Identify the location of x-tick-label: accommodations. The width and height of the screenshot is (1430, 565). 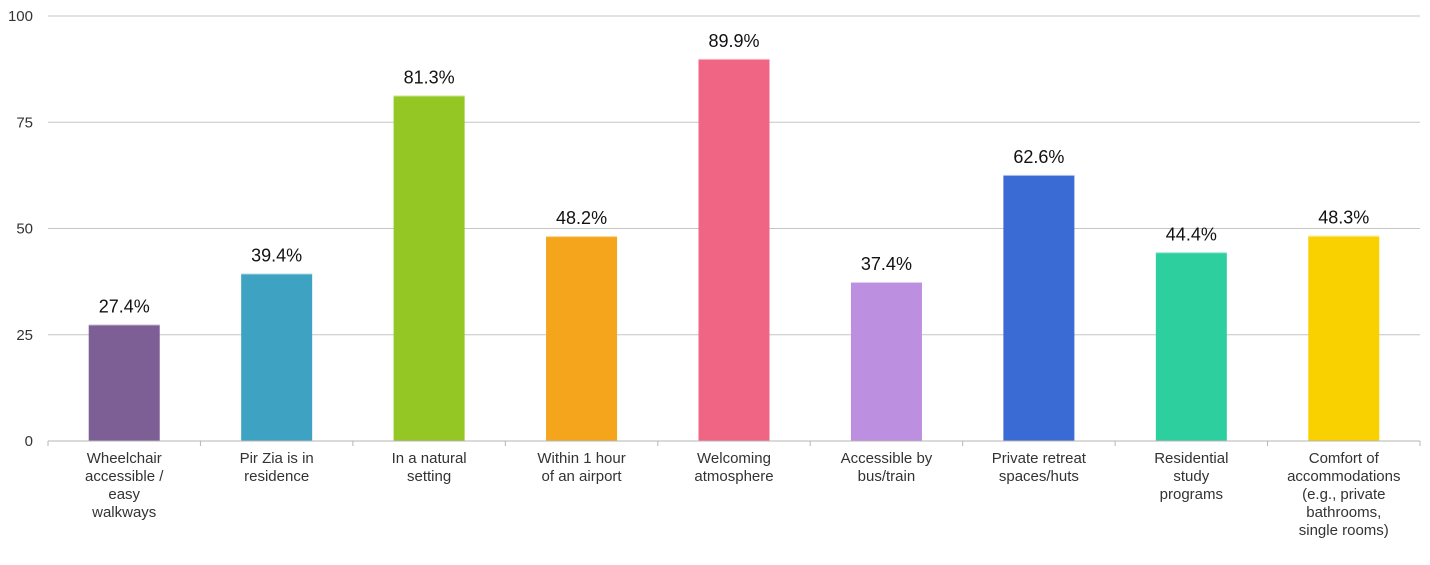
(1343, 476).